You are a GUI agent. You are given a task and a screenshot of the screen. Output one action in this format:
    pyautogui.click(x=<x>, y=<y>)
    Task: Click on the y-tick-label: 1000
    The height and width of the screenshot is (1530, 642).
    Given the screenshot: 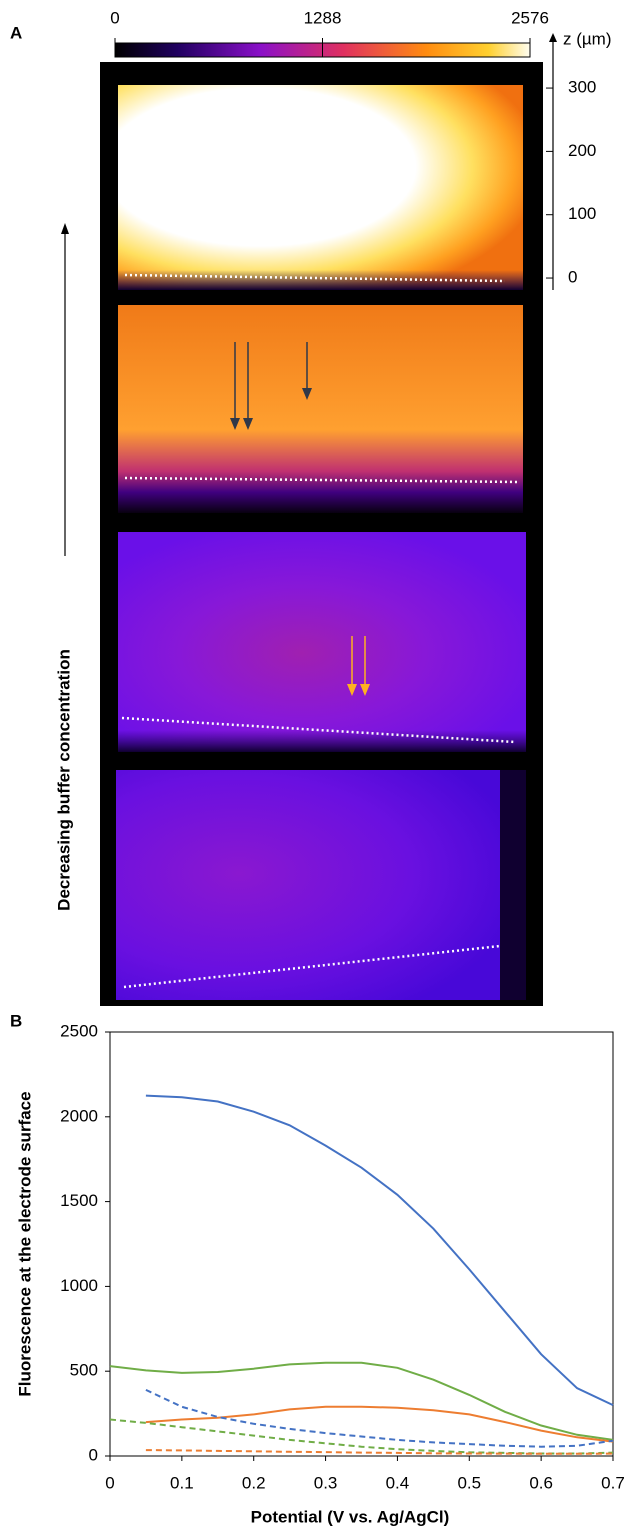 What is the action you would take?
    pyautogui.click(x=79, y=1285)
    